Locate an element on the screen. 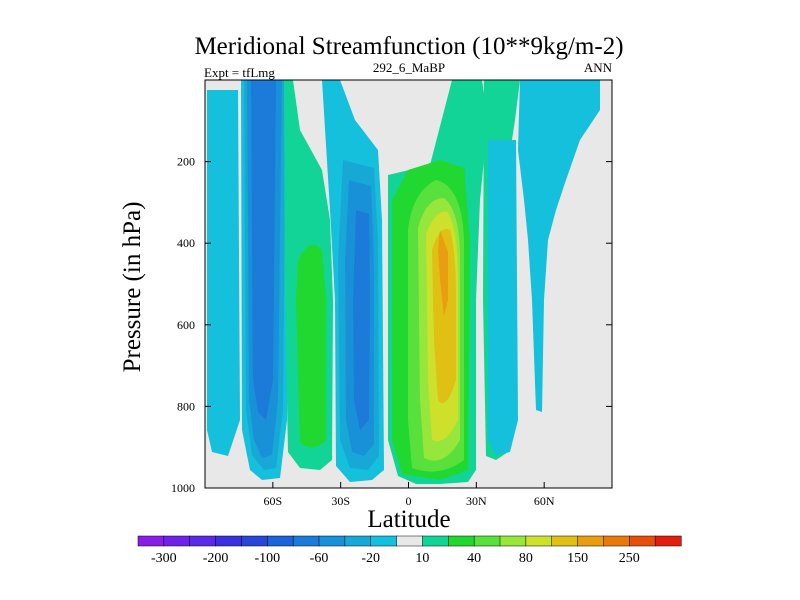 This screenshot has width=800, height=600. x-tick-label: 60S is located at coordinates (272, 501).